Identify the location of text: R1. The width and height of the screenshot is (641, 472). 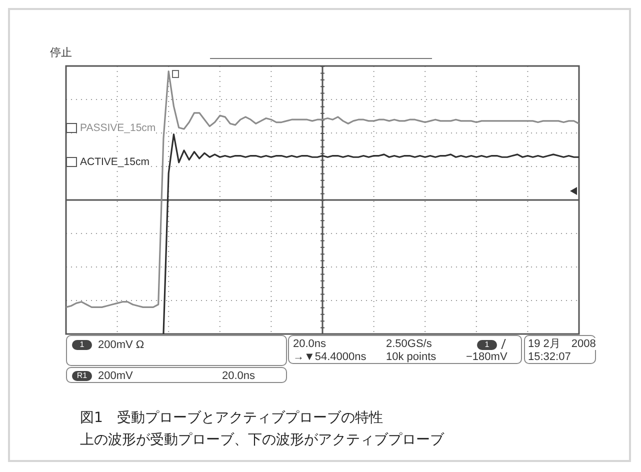
(82, 376).